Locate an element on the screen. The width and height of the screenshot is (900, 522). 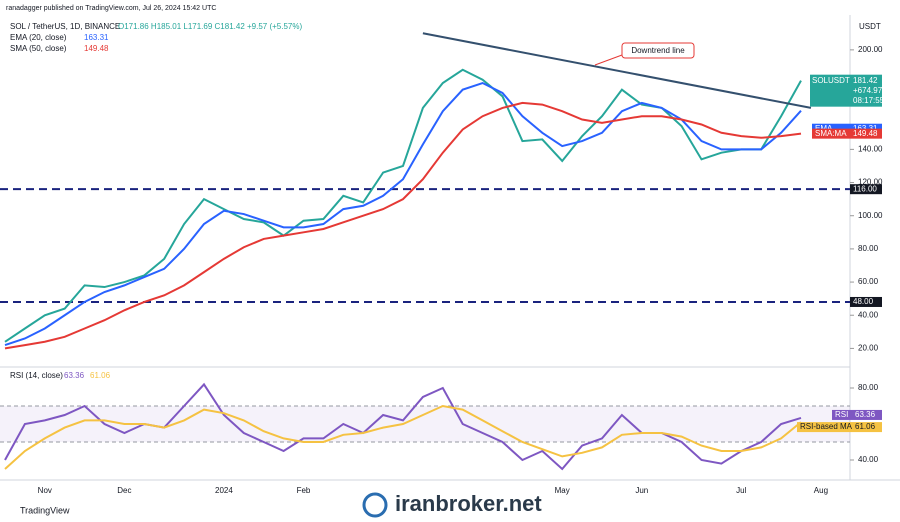
legend-label: SMA (50, close) is located at coordinates (38, 48).